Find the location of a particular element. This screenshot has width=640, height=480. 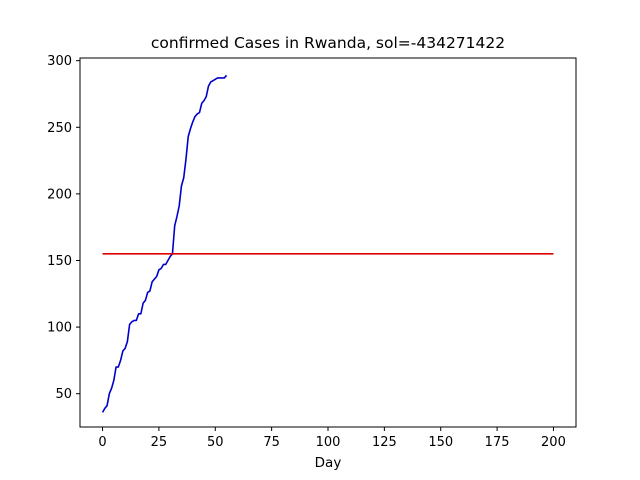

x-axis: 0 25 50 75 100 125 150 175 200 is located at coordinates (332, 438).